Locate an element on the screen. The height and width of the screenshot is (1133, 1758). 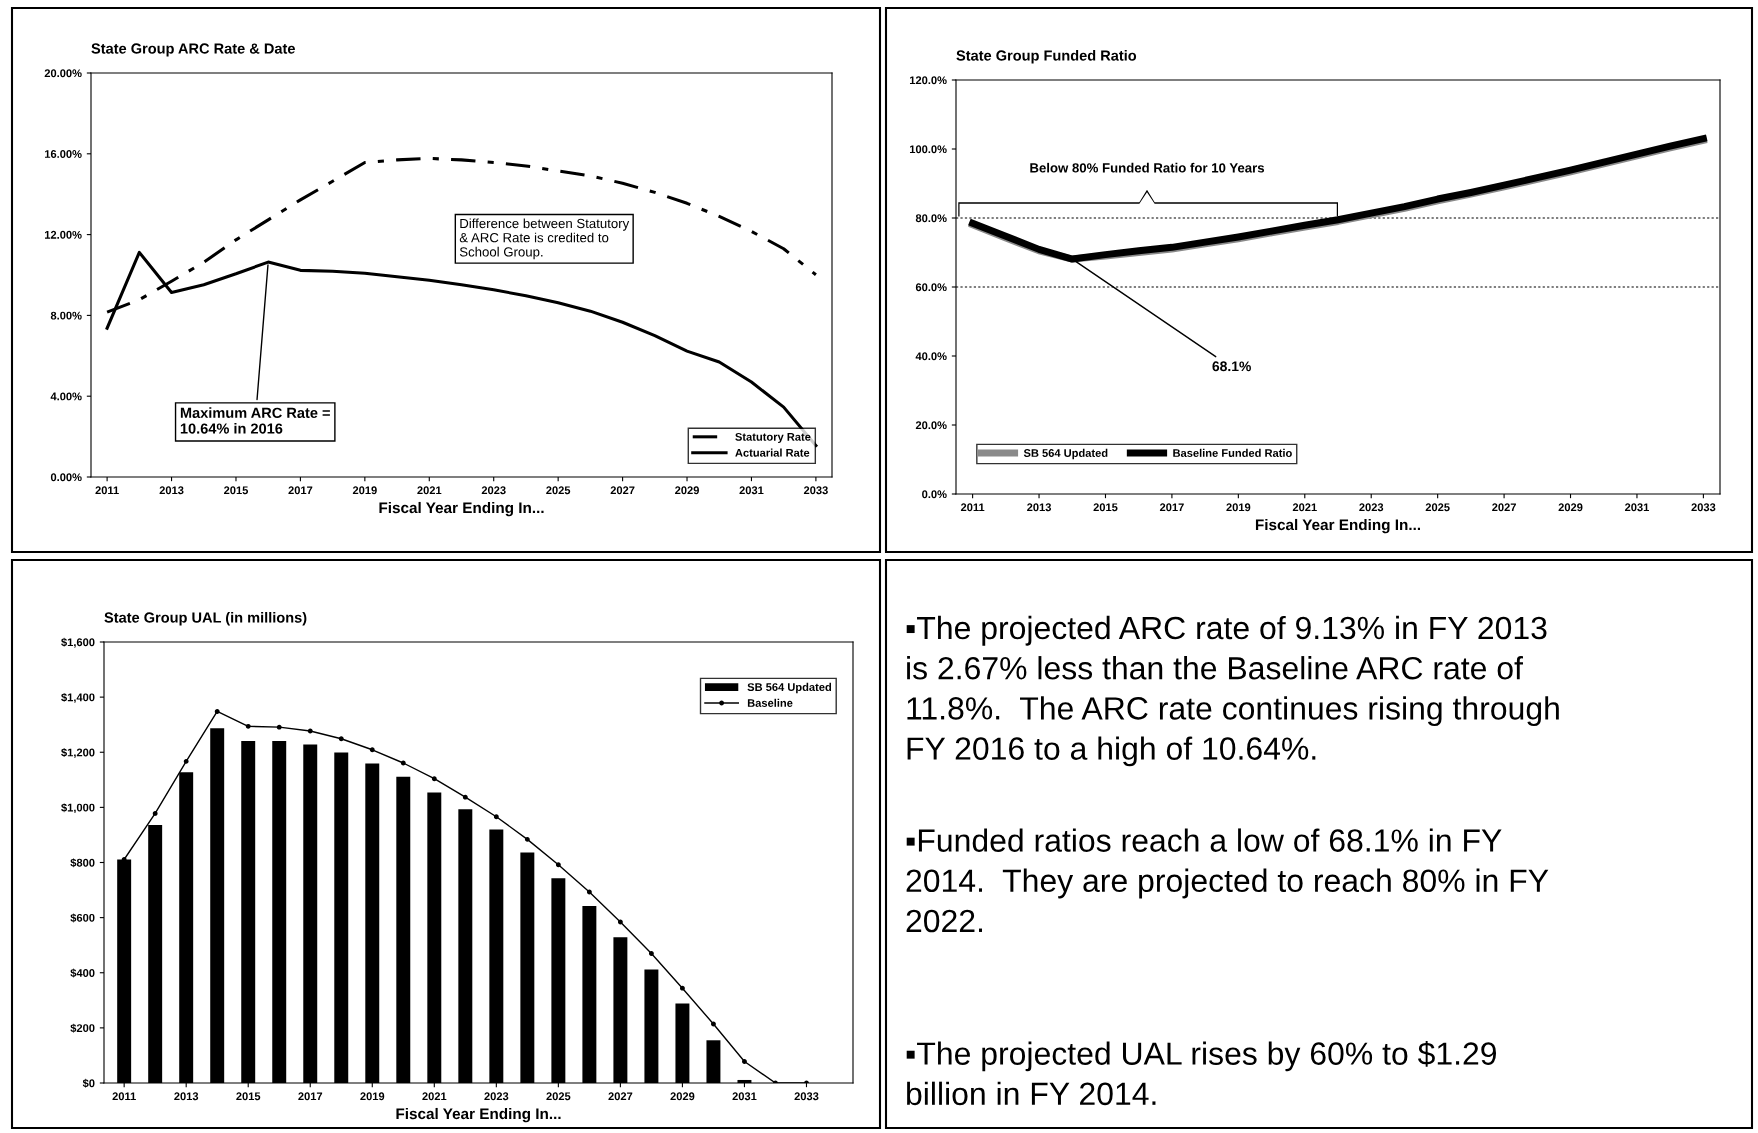
legend-label: Baseline Funded Ratio is located at coordinates (1232, 452).